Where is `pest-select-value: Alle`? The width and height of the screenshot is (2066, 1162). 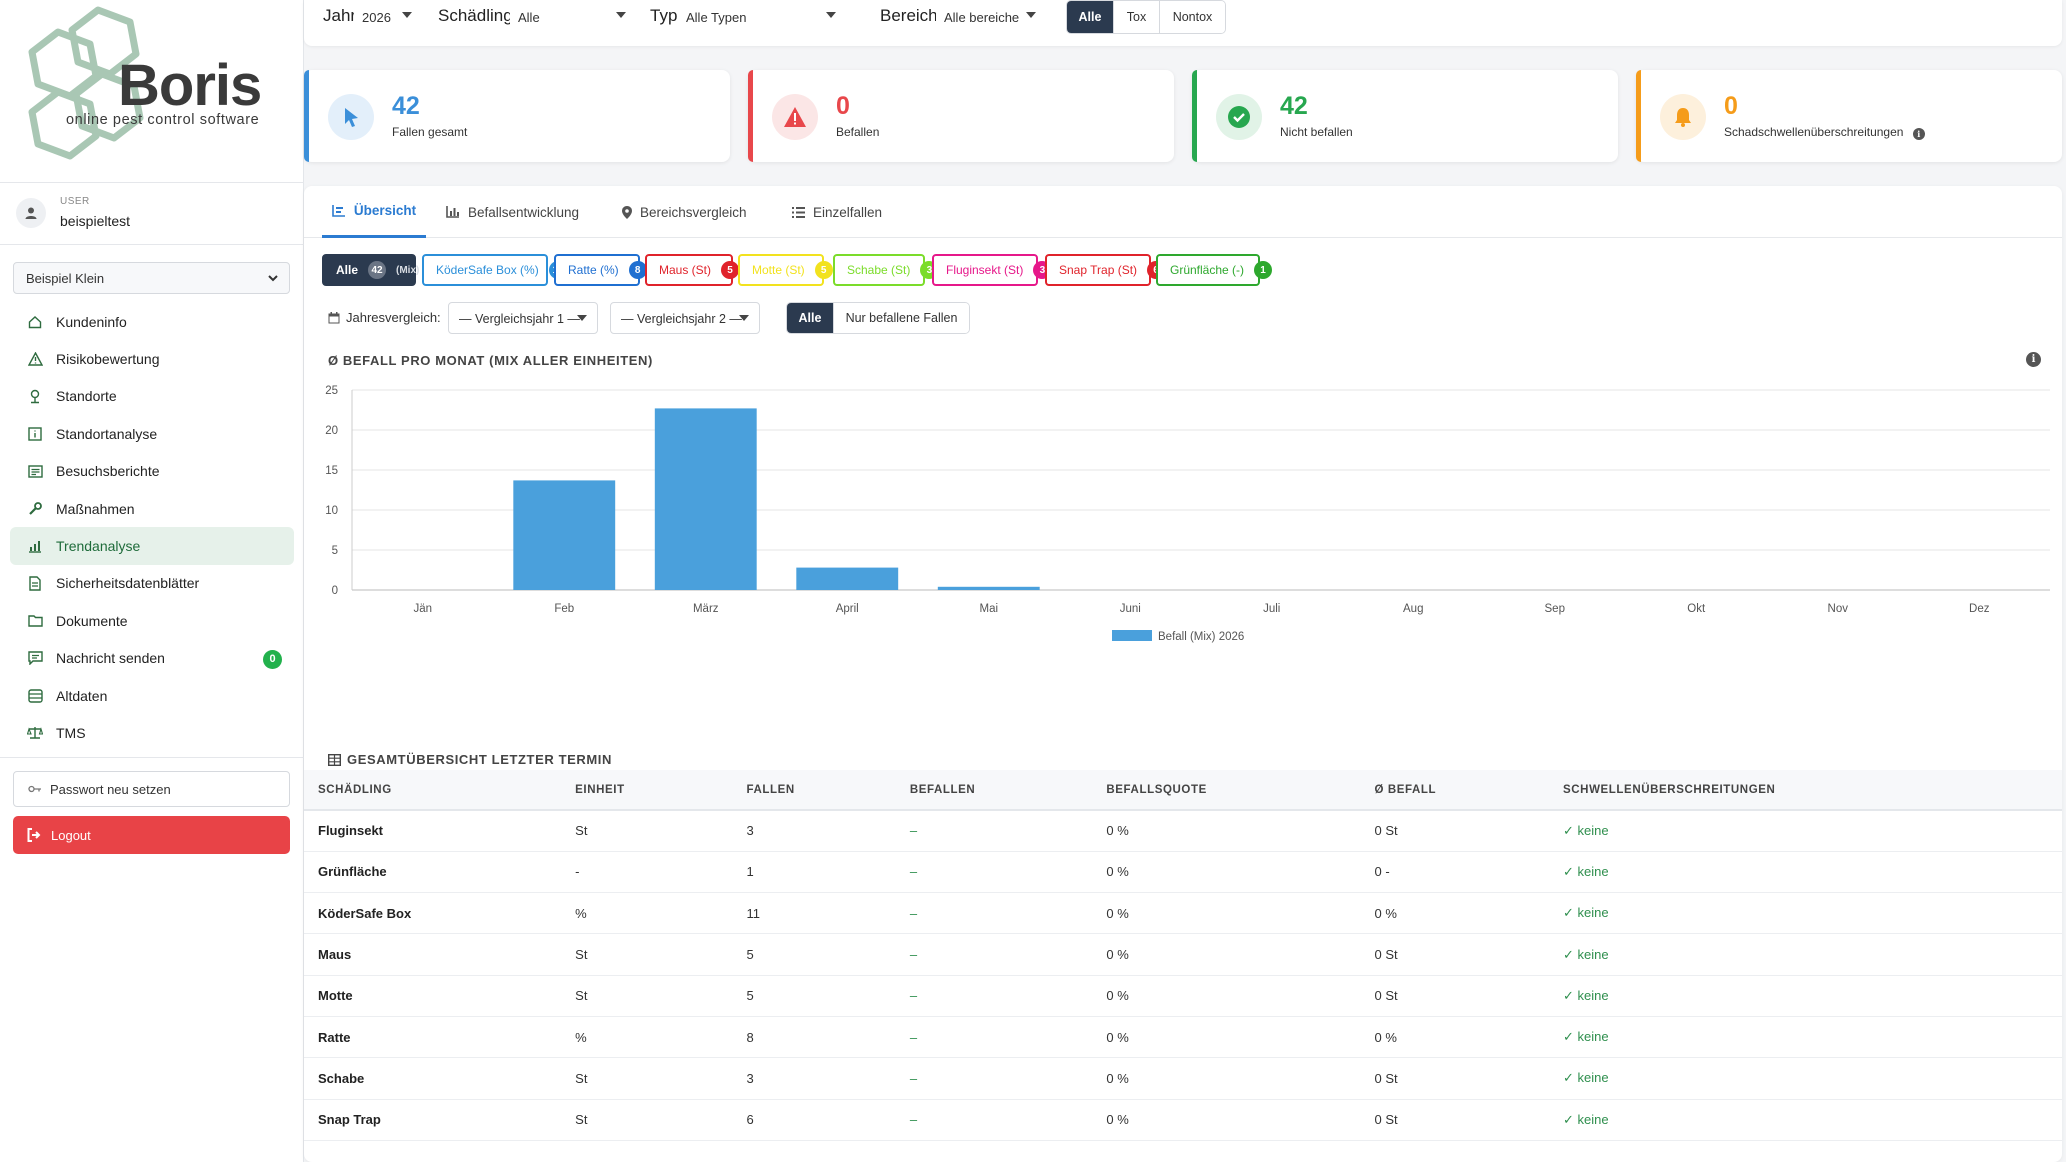
pest-select-value: Alle is located at coordinates (529, 17).